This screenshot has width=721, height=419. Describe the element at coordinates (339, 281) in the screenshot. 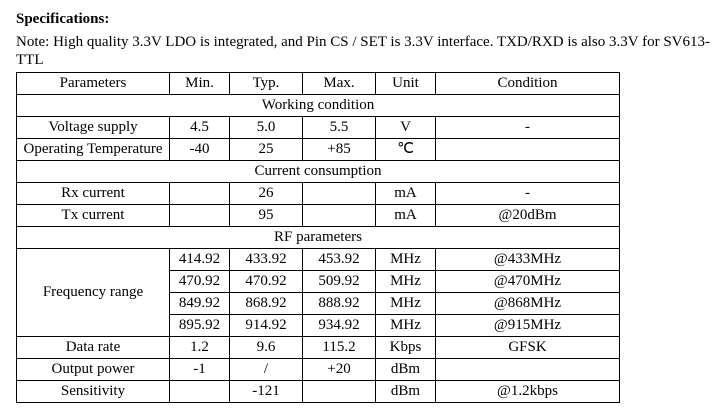

I see `max-cell: 509.92` at that location.